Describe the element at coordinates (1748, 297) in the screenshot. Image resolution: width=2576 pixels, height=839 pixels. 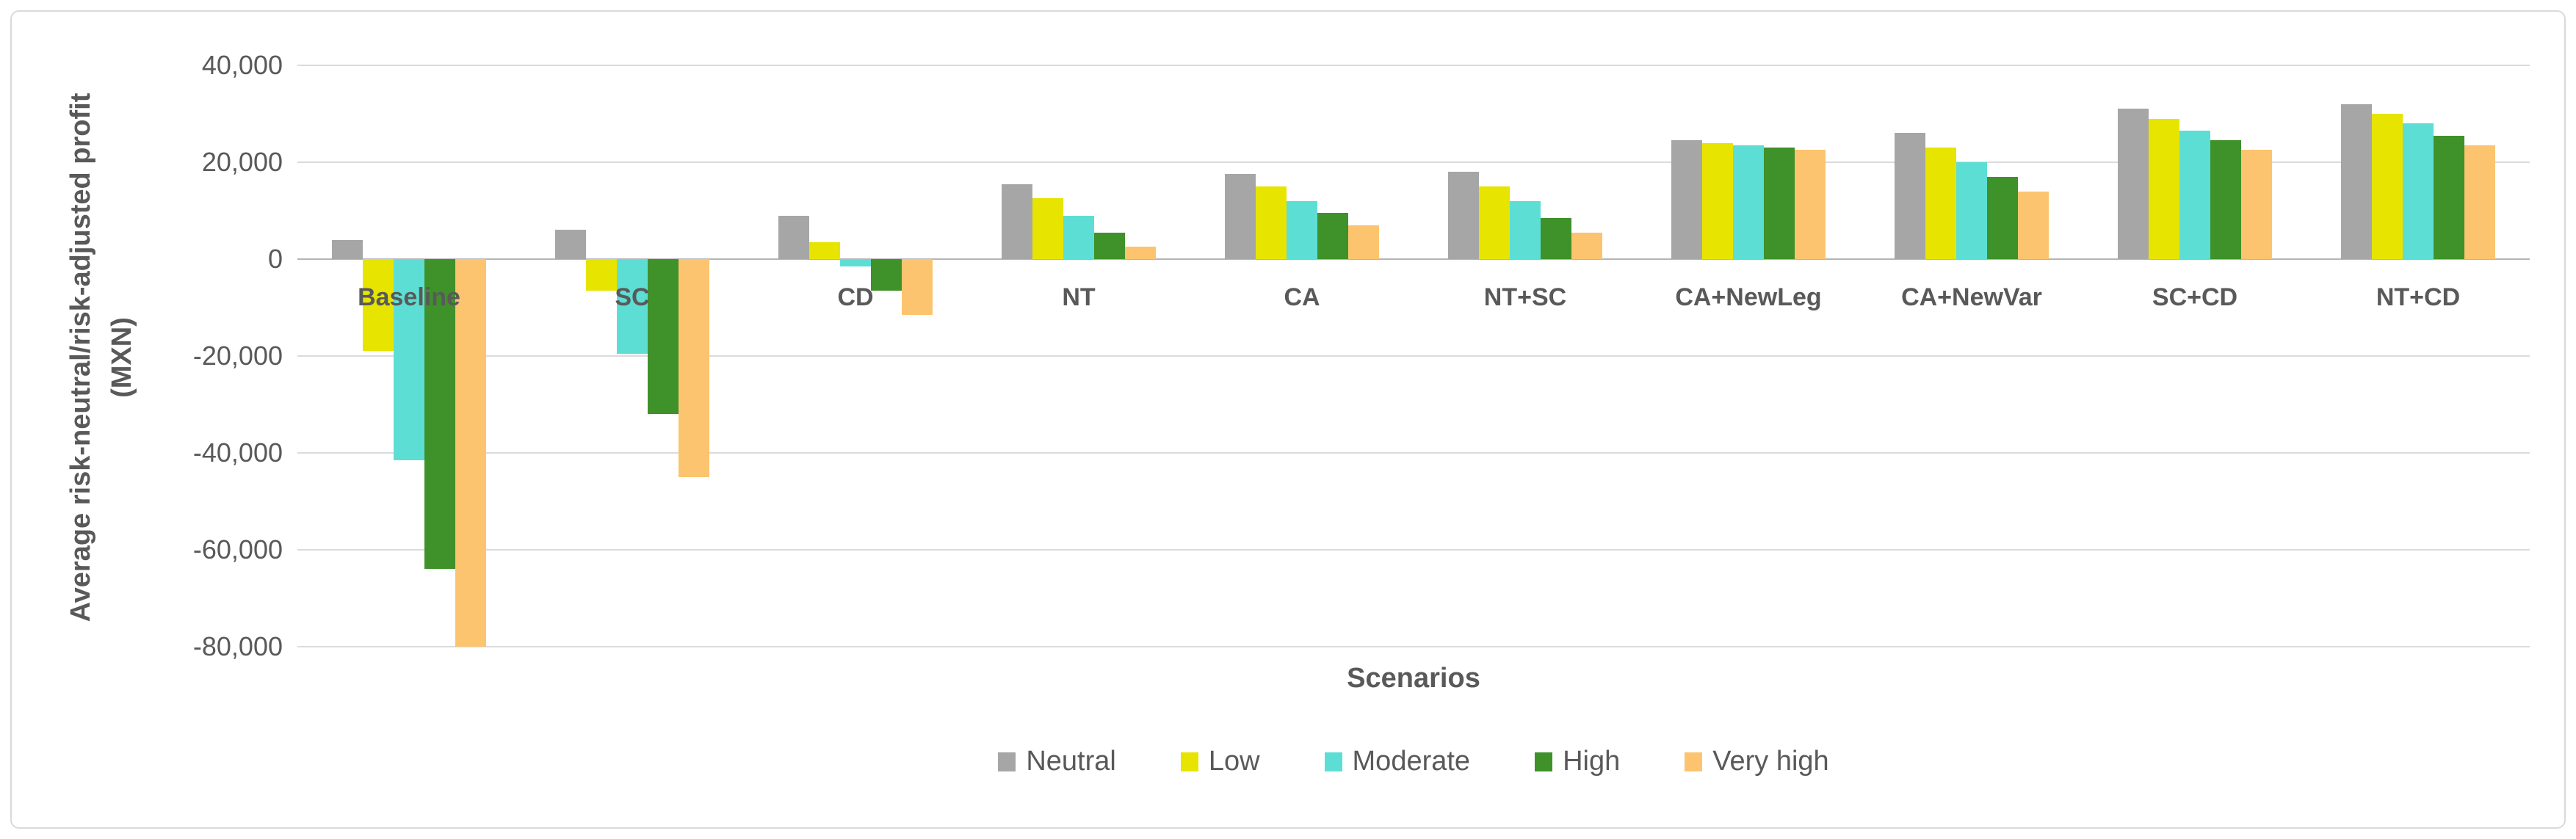
I see `category-label-CA+NewLeg: CA+NewLeg` at that location.